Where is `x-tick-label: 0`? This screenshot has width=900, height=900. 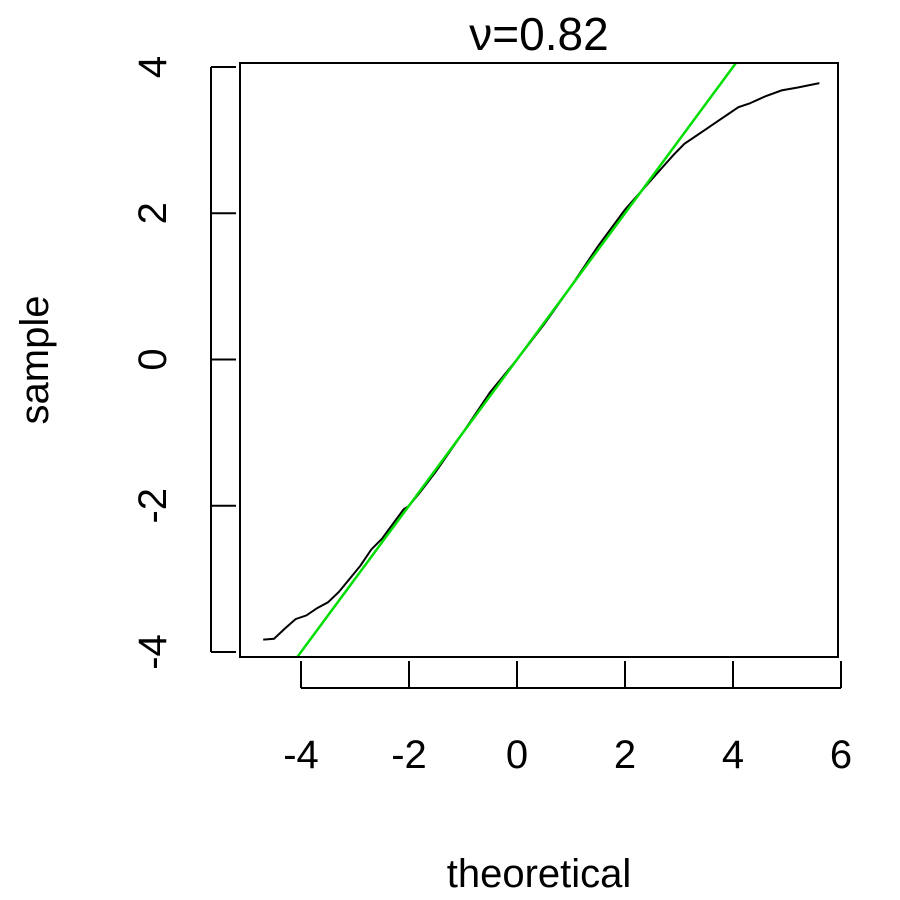
x-tick-label: 0 is located at coordinates (517, 755).